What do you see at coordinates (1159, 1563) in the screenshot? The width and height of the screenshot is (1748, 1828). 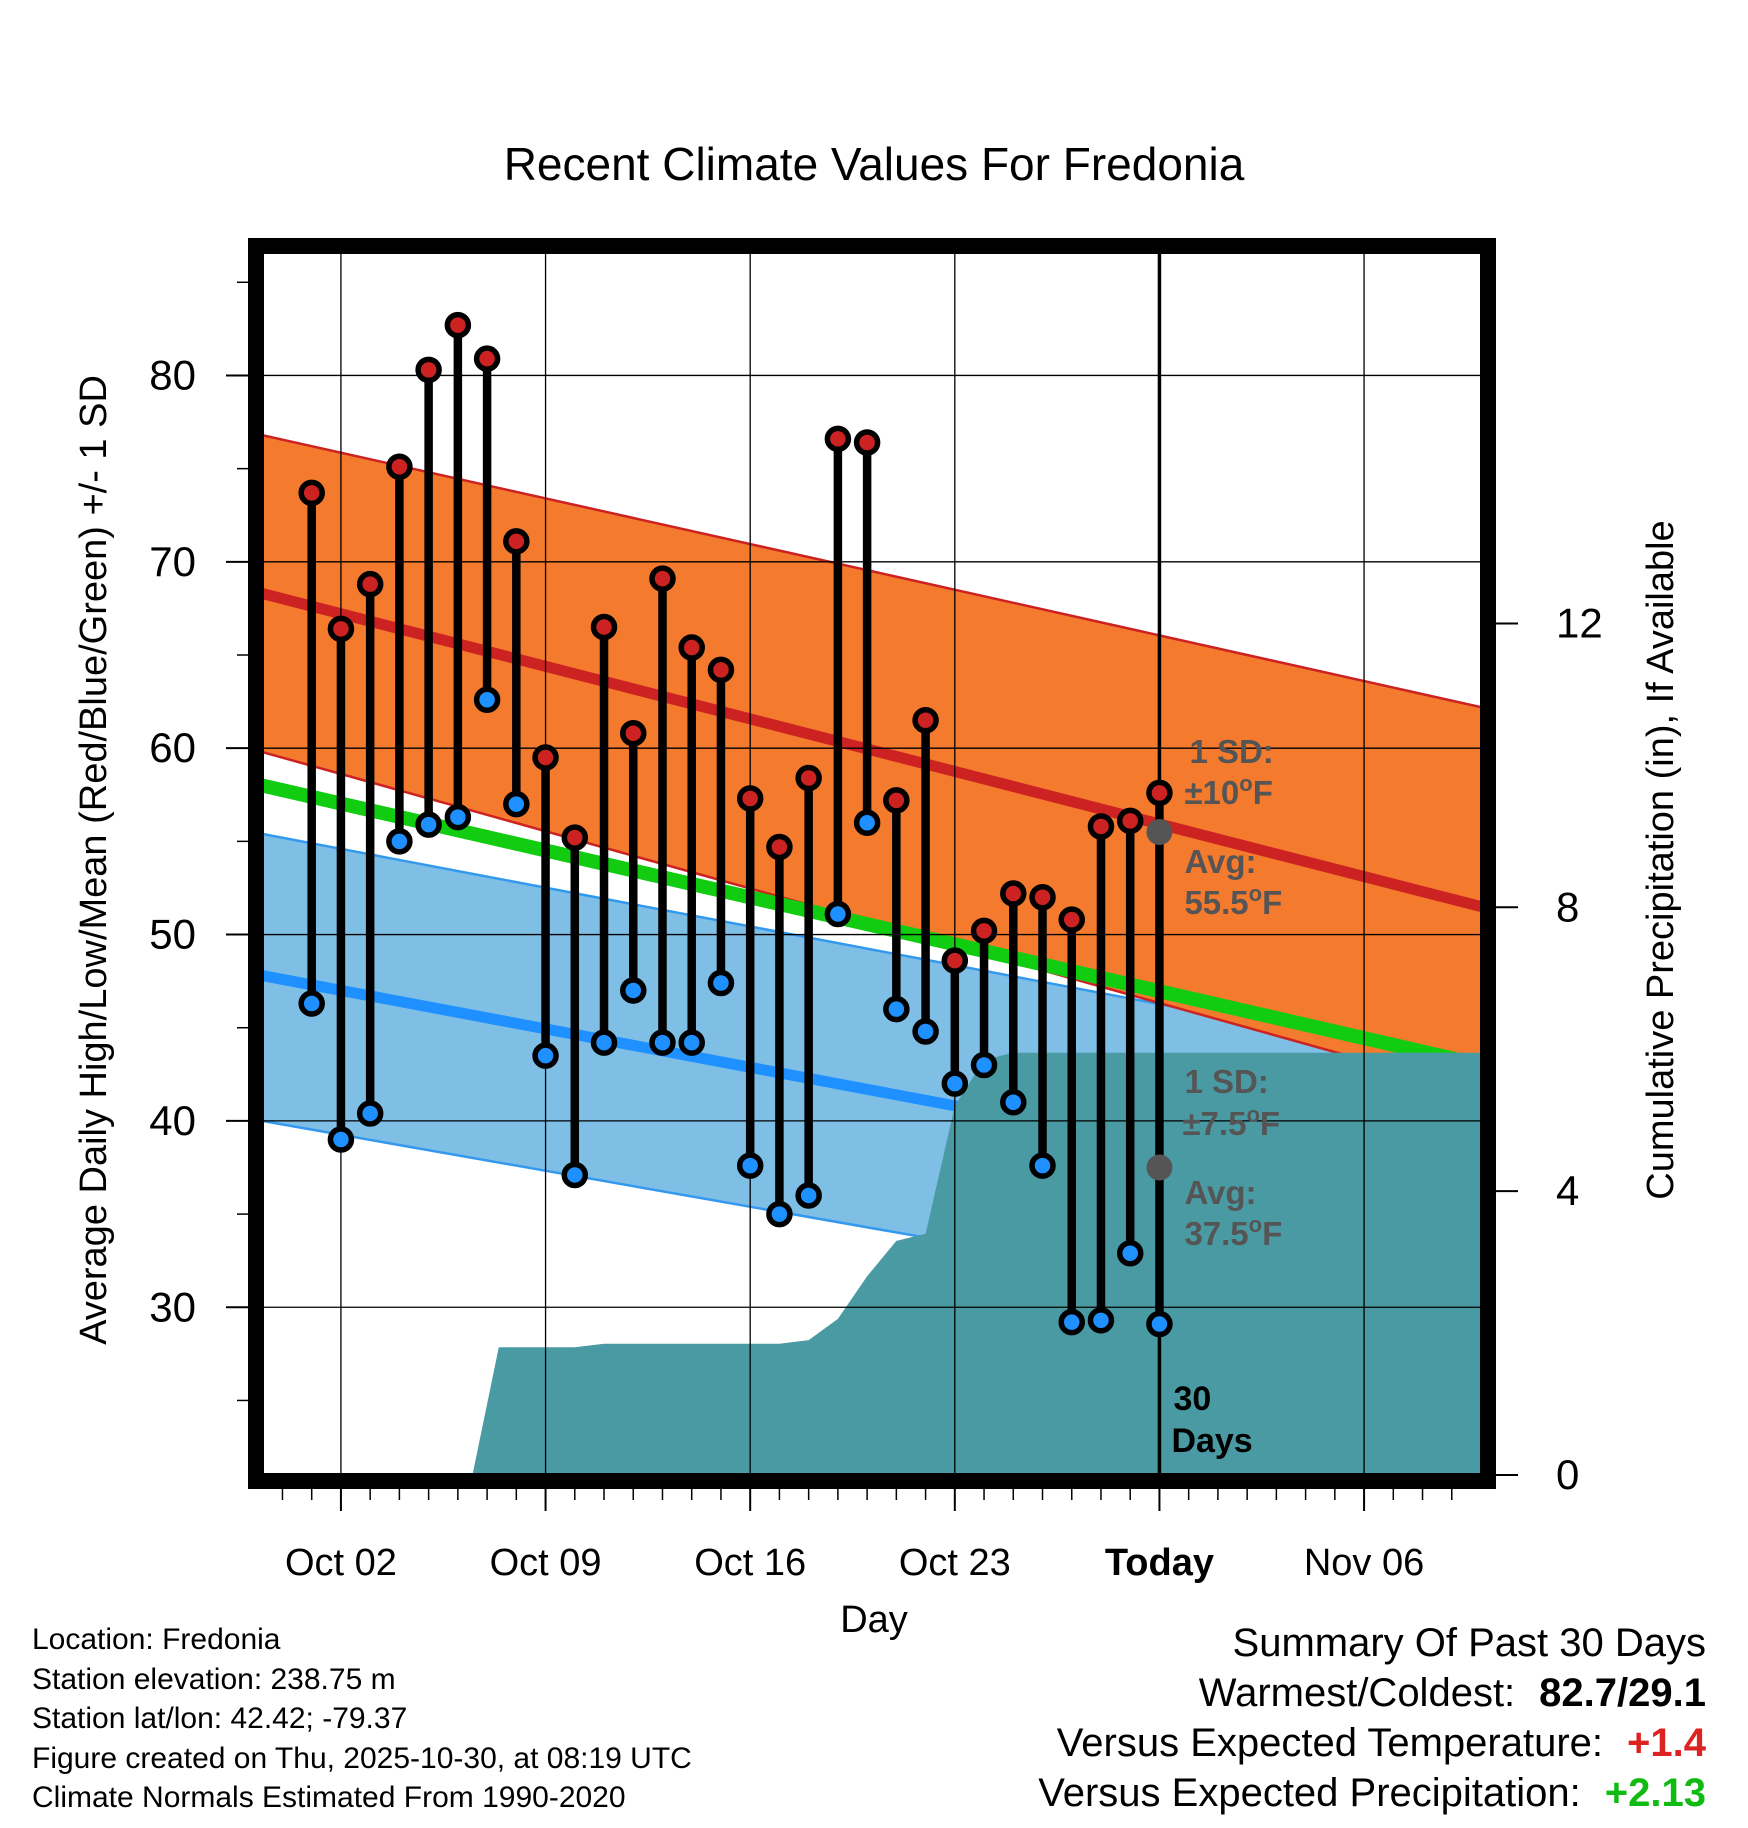 I see `x-tick-label-30: Today` at bounding box center [1159, 1563].